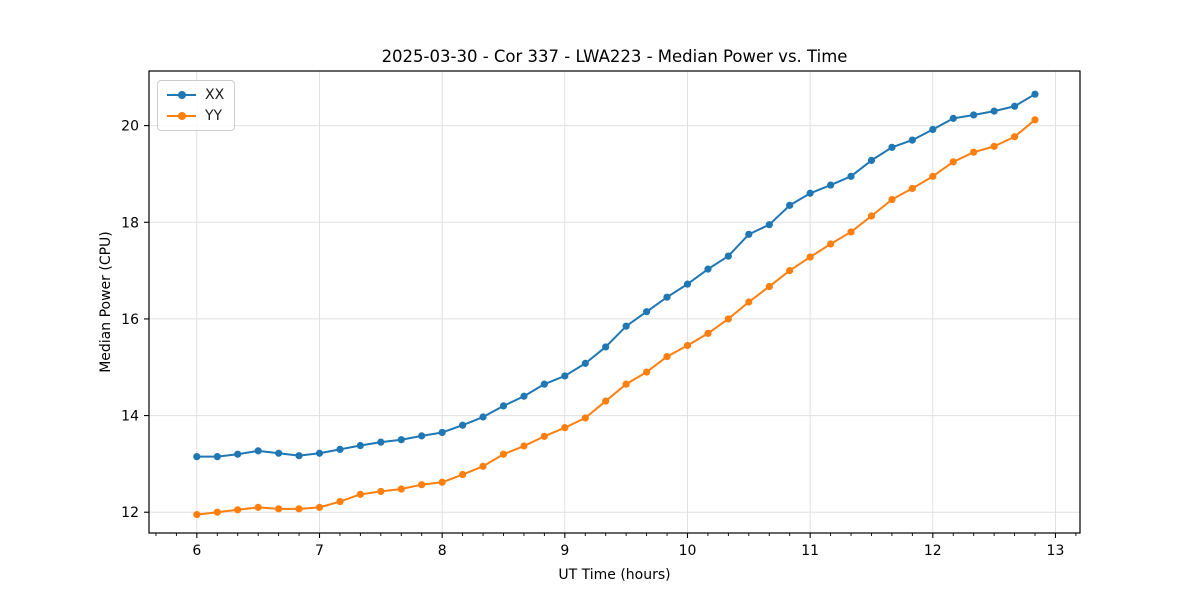  I want to click on x-tick-label: 13, so click(1056, 551).